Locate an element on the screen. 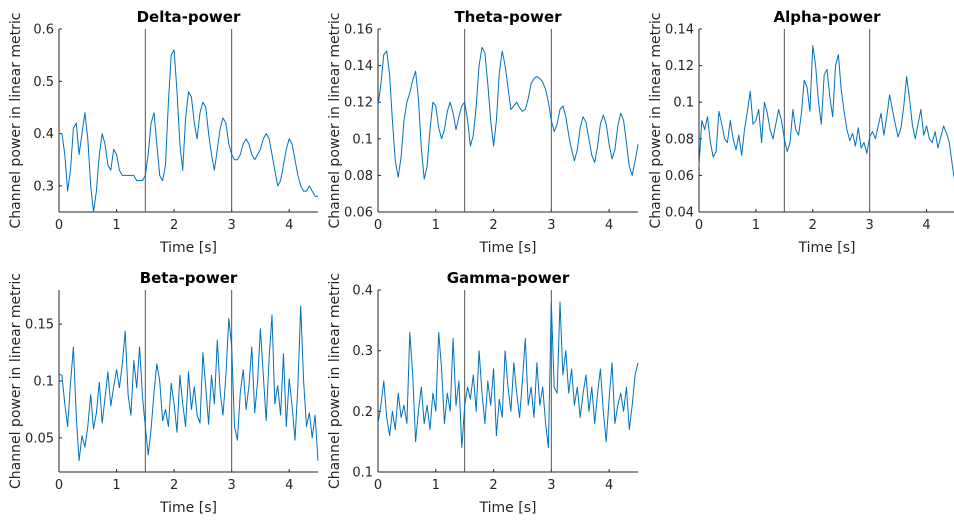  chart-title: Theta-power is located at coordinates (508, 17).